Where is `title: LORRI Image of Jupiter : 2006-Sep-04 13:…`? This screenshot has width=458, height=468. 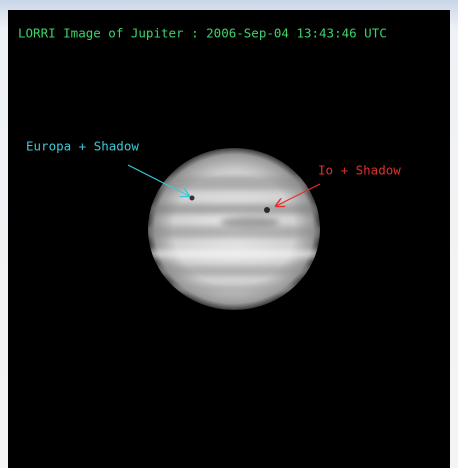
title: LORRI Image of Jupiter : 2006-Sep-04 13:… is located at coordinates (202, 33).